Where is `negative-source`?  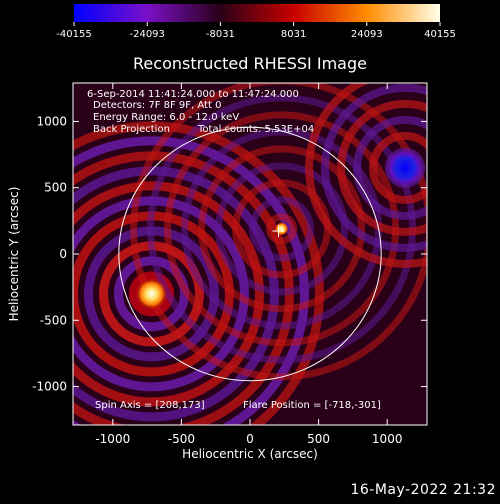
negative-source is located at coordinates (405, 167).